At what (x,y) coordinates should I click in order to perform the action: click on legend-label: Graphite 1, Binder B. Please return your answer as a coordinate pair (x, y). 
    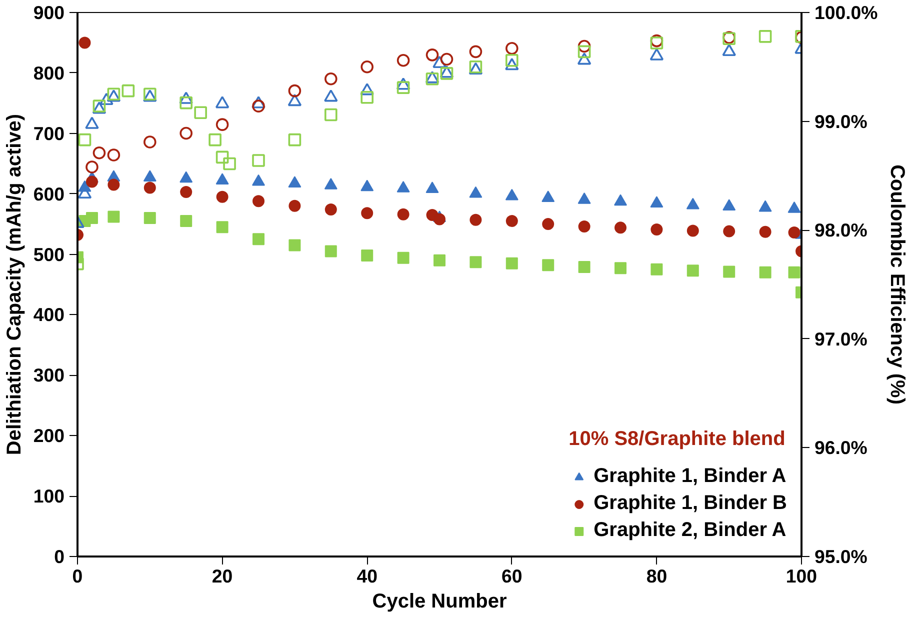
    Looking at the image, I should click on (690, 503).